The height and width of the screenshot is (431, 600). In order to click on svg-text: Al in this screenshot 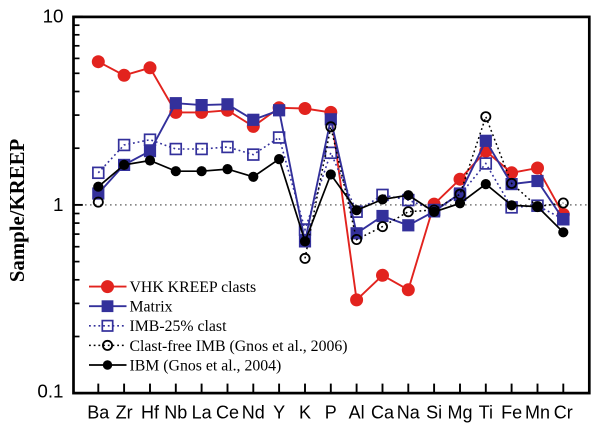, I will do `click(357, 413)`.